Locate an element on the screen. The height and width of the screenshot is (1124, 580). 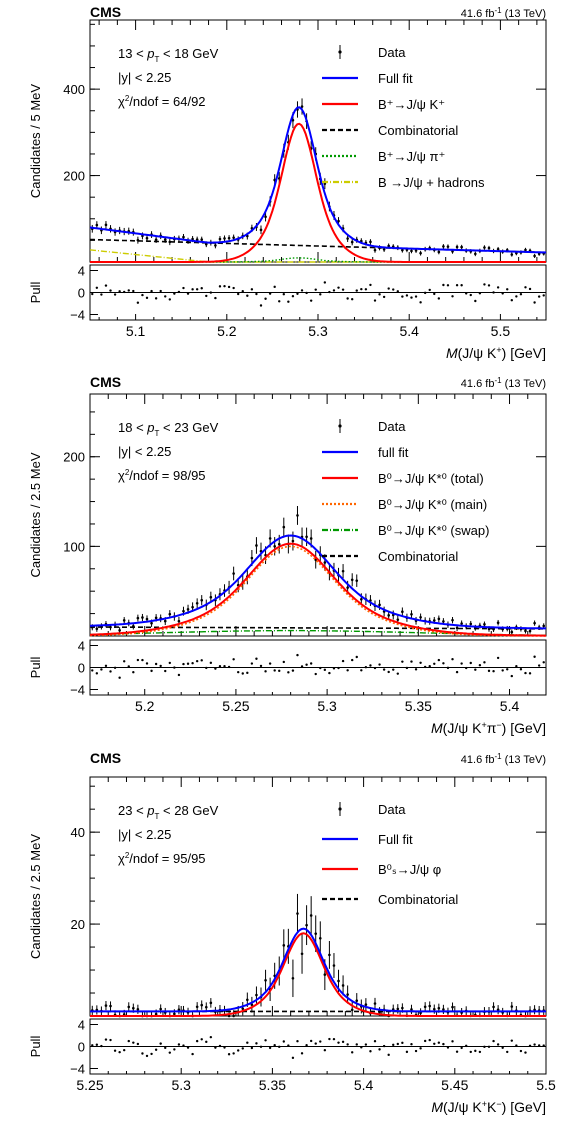
legend-data-dot is located at coordinates (340, 426).